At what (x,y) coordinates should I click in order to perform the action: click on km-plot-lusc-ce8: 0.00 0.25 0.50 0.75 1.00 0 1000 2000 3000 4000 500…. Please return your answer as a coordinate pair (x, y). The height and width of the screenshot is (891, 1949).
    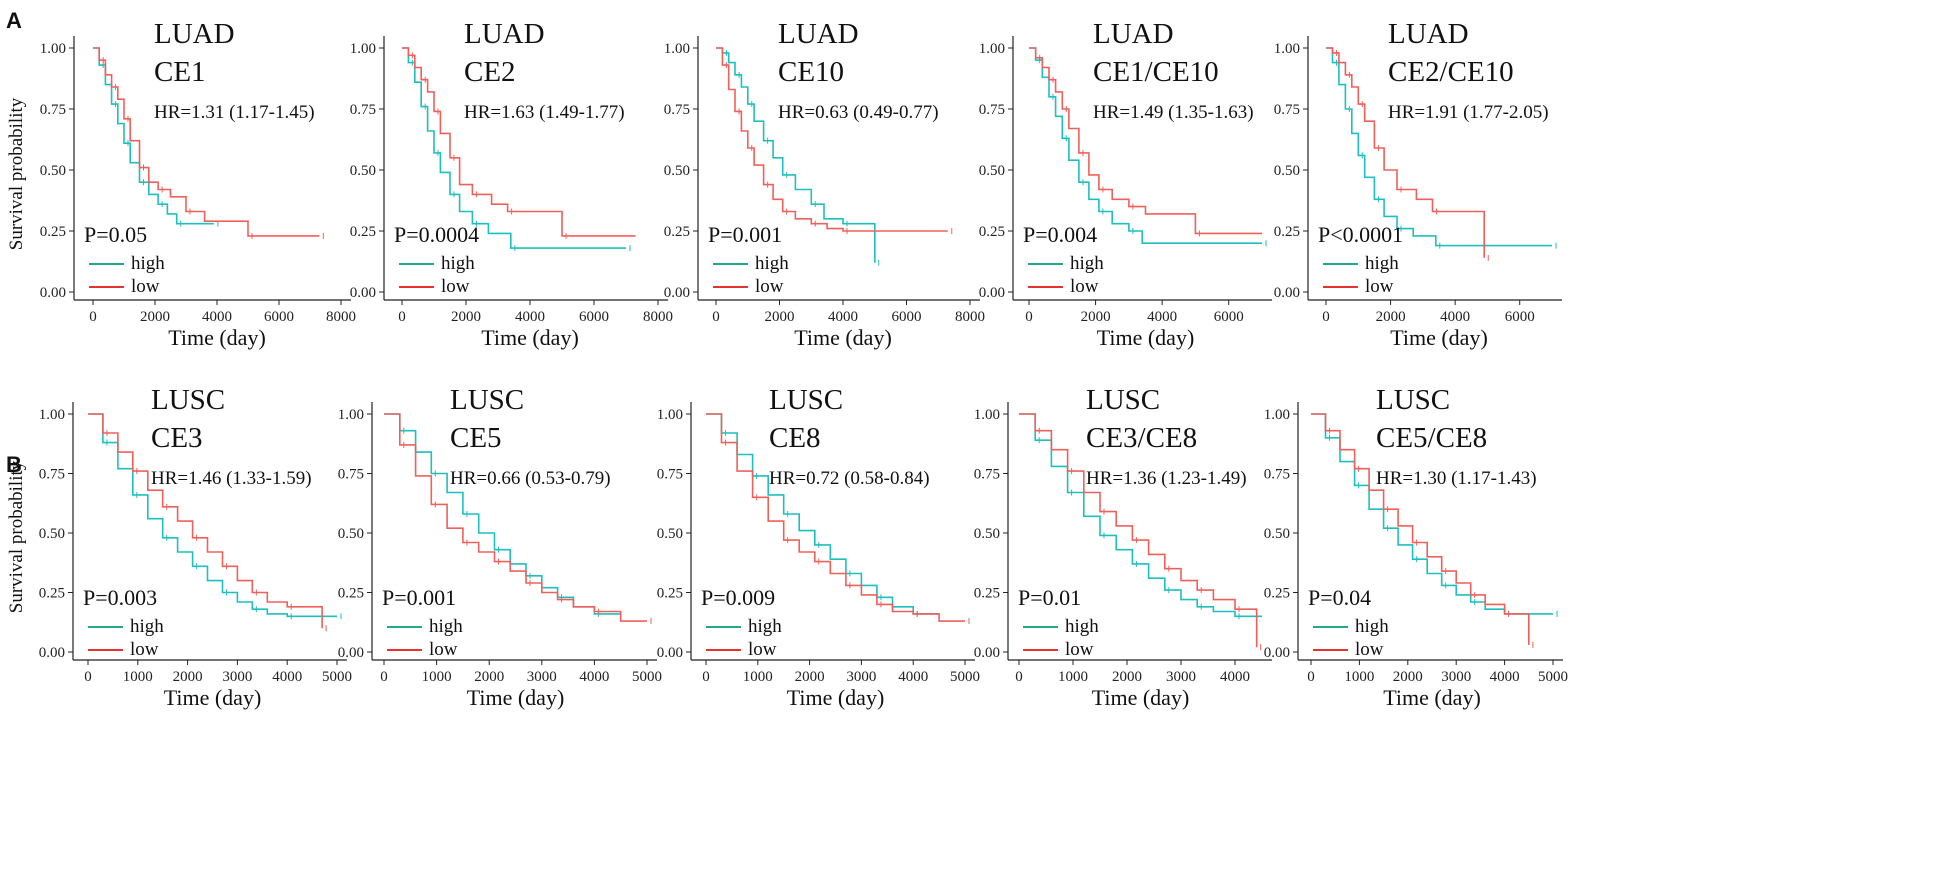
    Looking at the image, I should click on (818, 547).